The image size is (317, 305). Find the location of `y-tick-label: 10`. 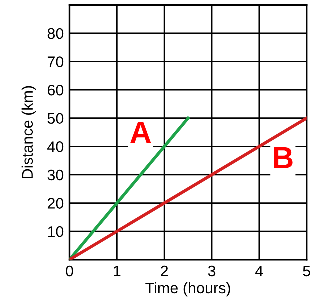

y-tick-label: 10 is located at coordinates (56, 232).